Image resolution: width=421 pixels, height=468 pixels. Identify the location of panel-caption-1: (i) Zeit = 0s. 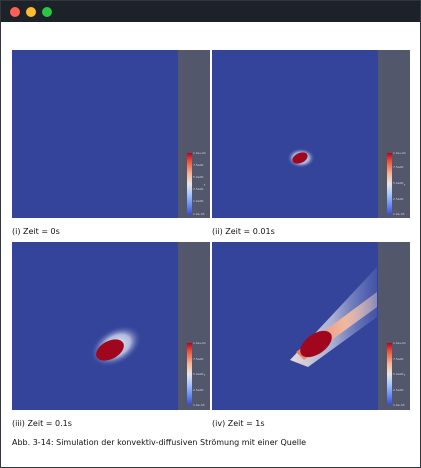
(36, 231).